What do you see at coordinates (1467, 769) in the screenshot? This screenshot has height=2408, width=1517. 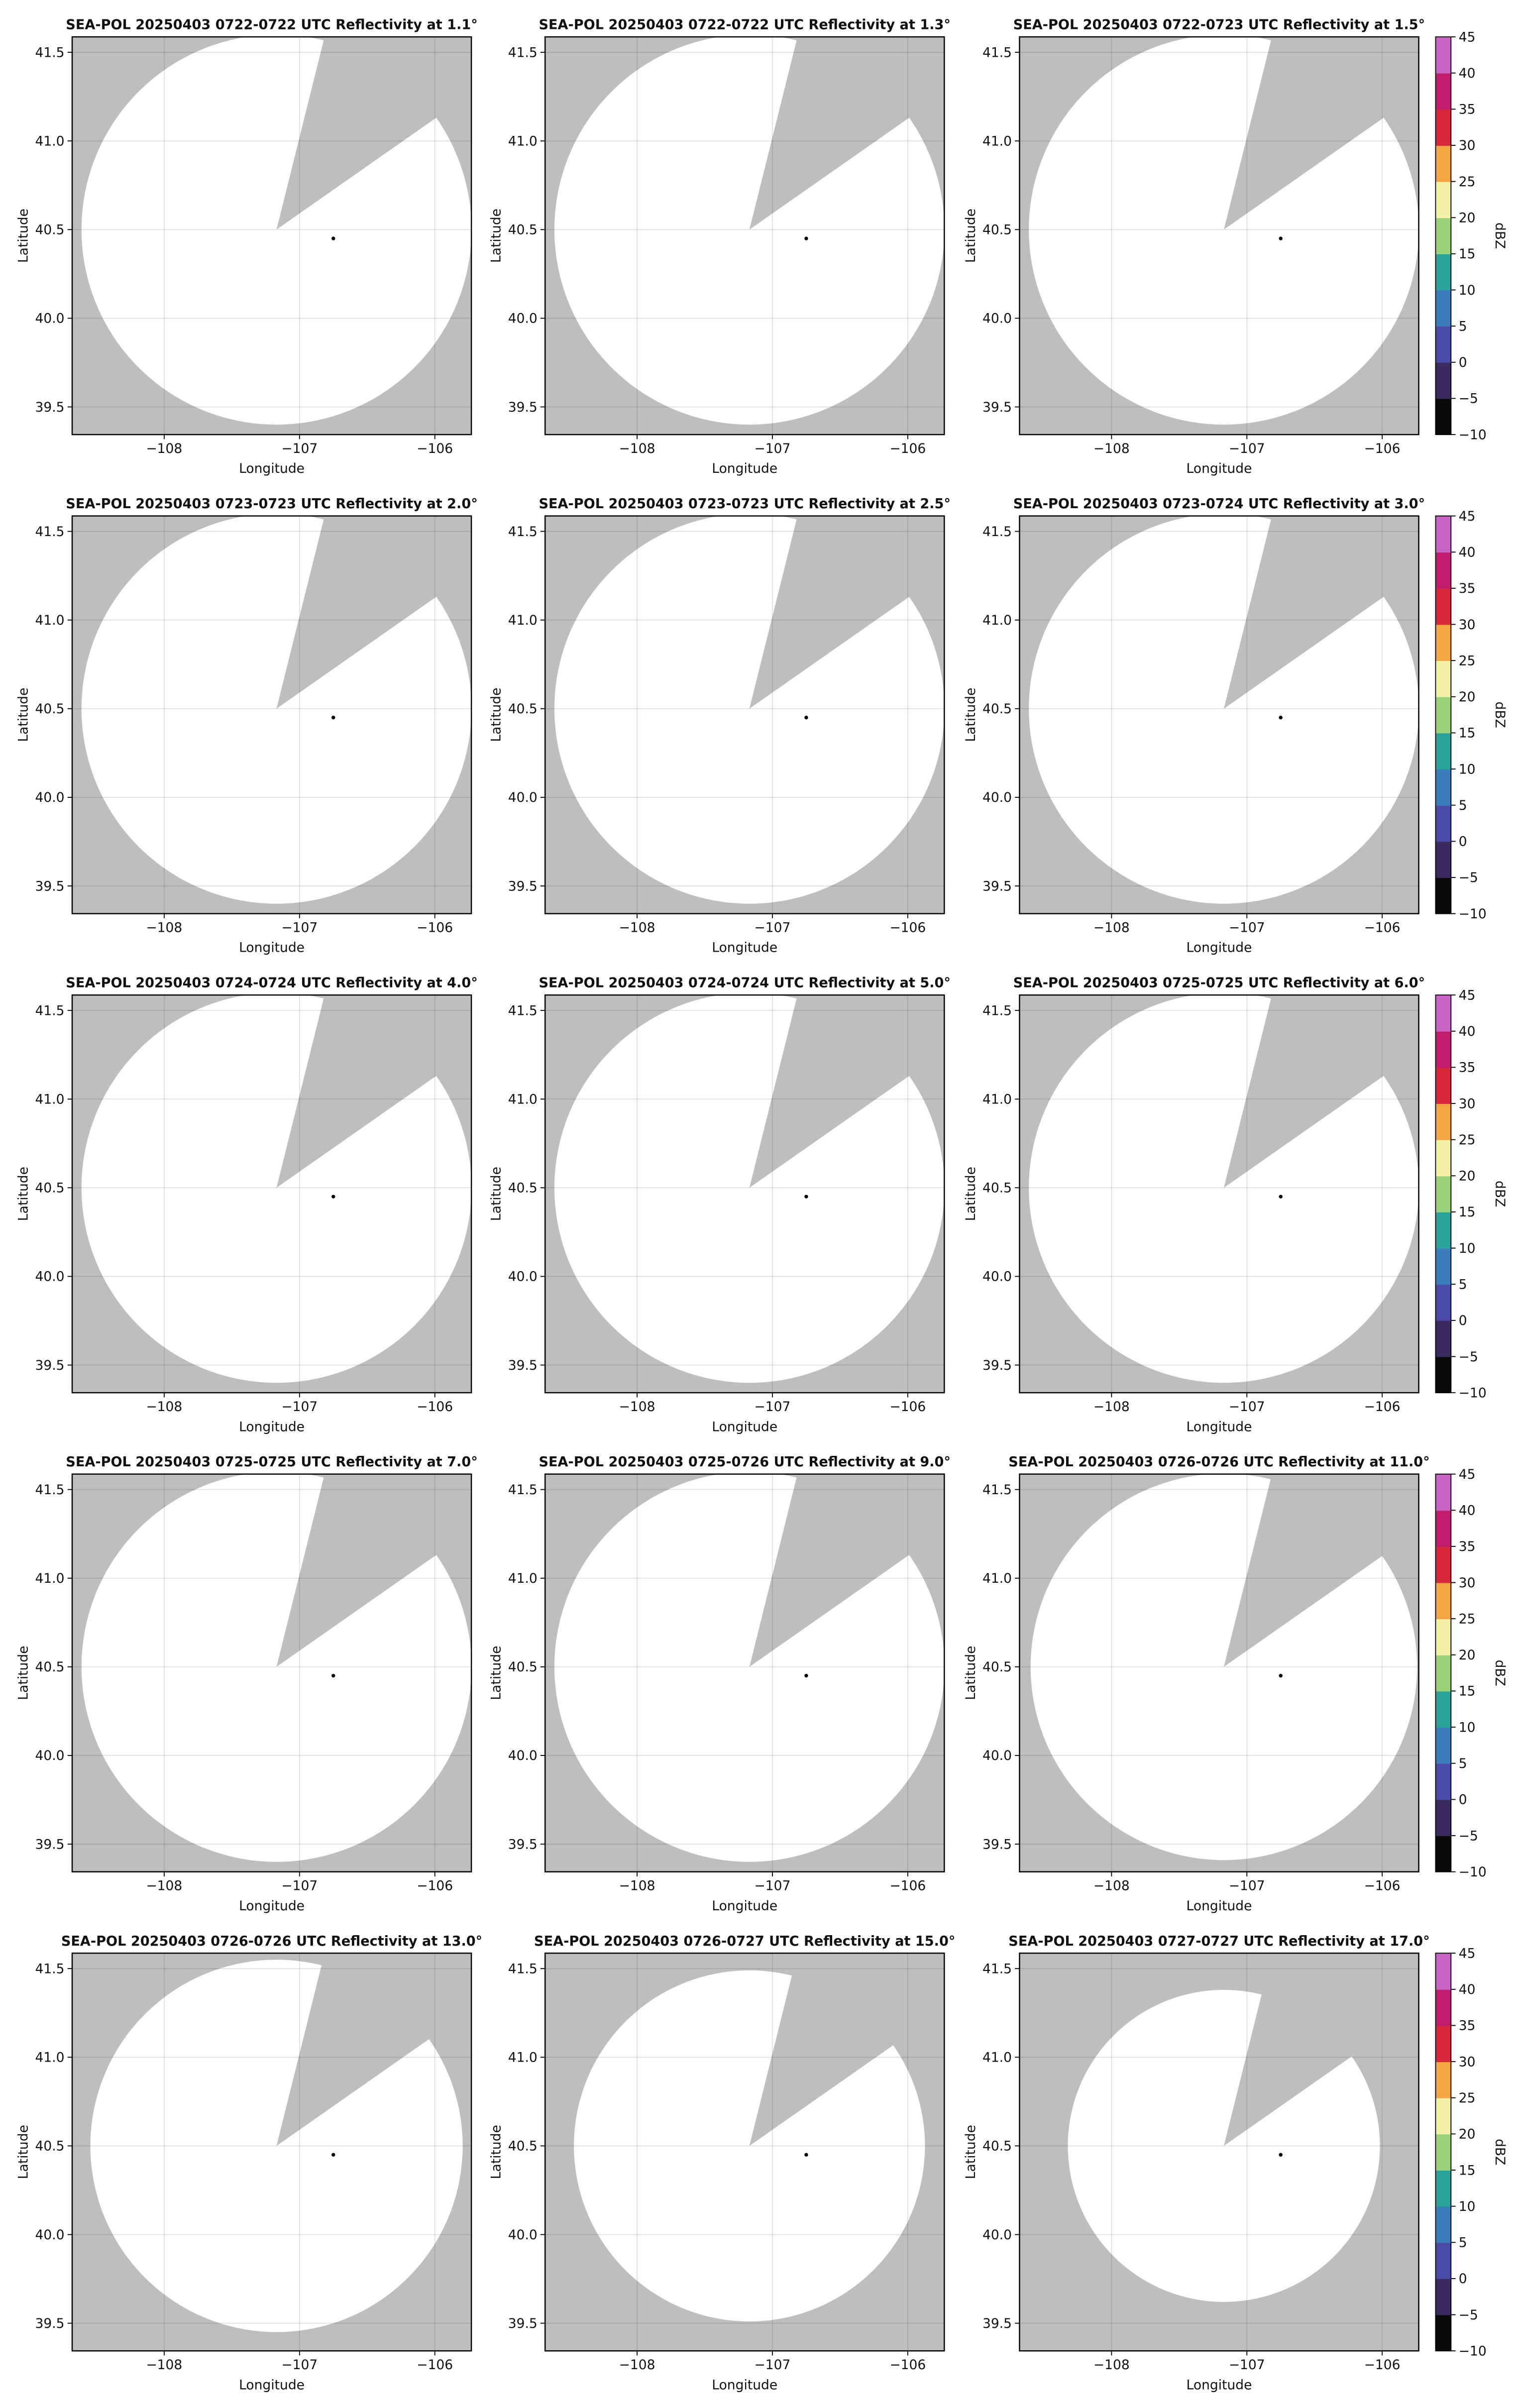 I see `colorbar-tick-label: 10` at bounding box center [1467, 769].